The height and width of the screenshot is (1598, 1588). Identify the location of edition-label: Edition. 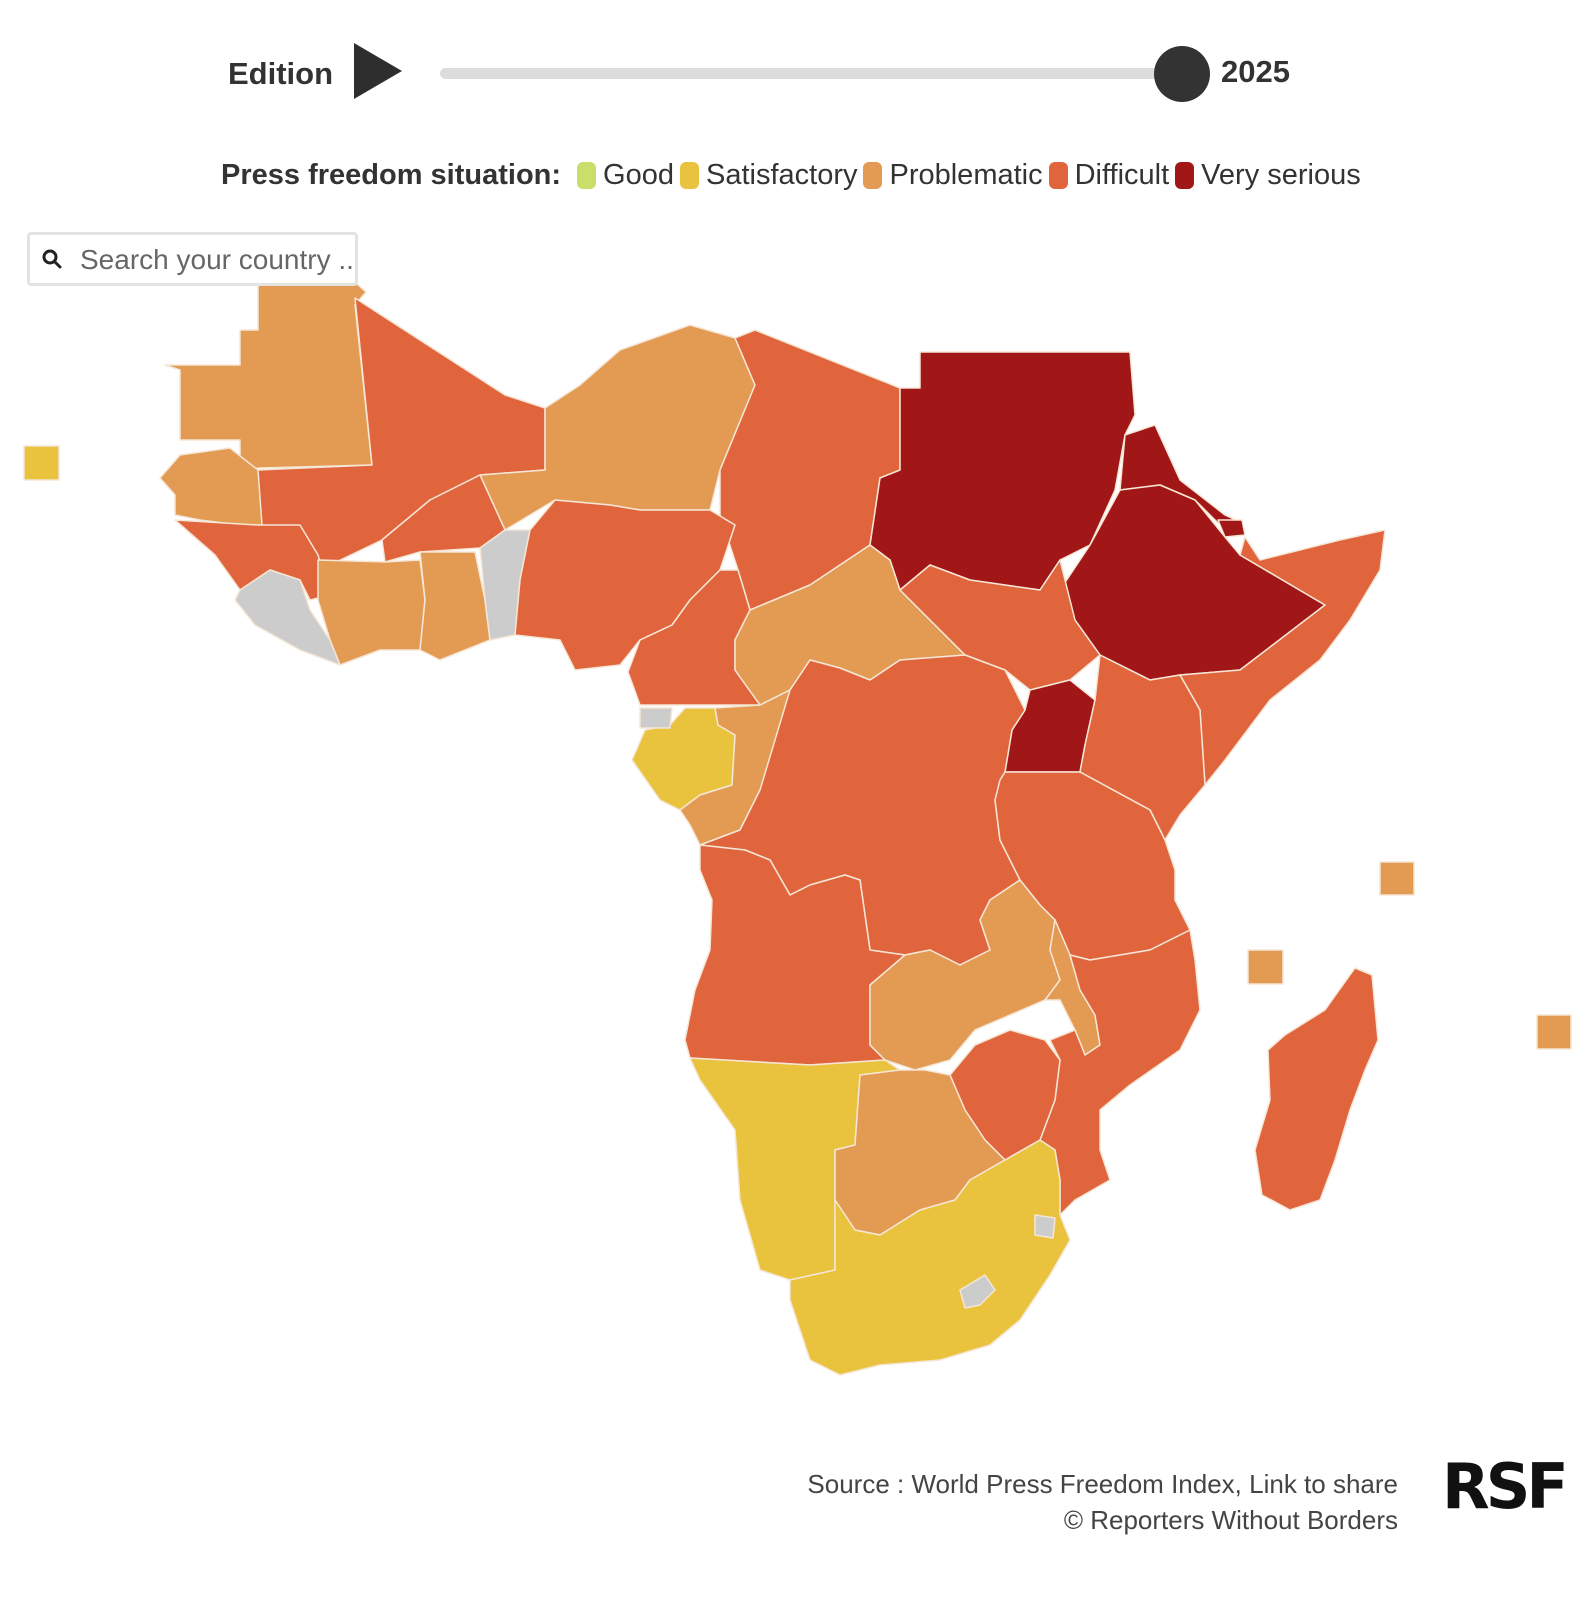
(281, 73).